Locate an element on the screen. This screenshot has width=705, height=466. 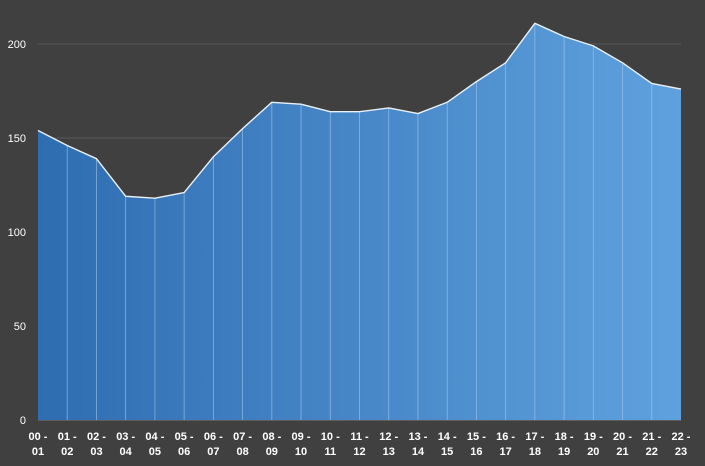
x-tick-label: 16 -17 is located at coordinates (505, 444).